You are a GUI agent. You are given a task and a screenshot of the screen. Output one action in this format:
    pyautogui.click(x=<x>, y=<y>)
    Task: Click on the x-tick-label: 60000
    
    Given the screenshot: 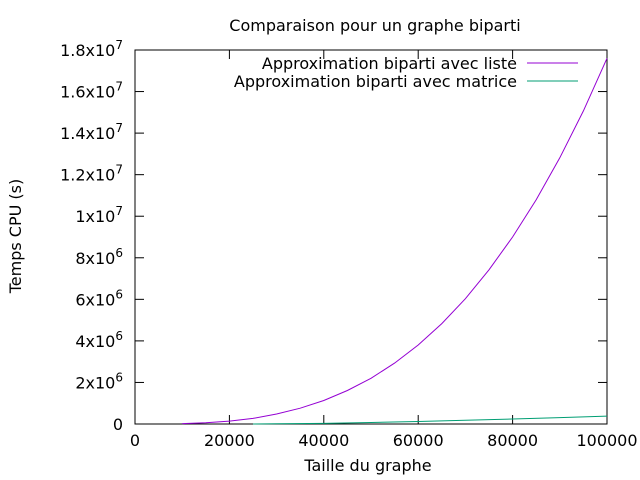 What is the action you would take?
    pyautogui.click(x=418, y=440)
    